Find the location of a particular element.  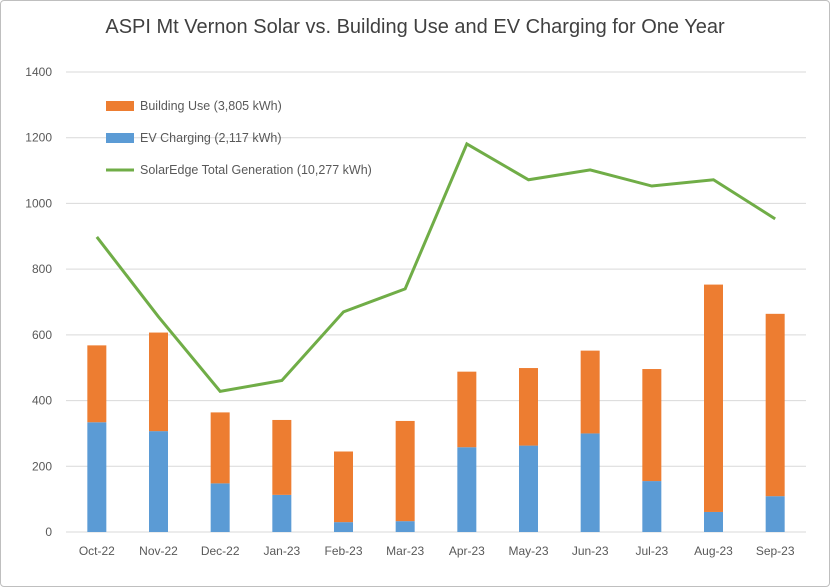

y-tick-label: 400 is located at coordinates (42, 401).